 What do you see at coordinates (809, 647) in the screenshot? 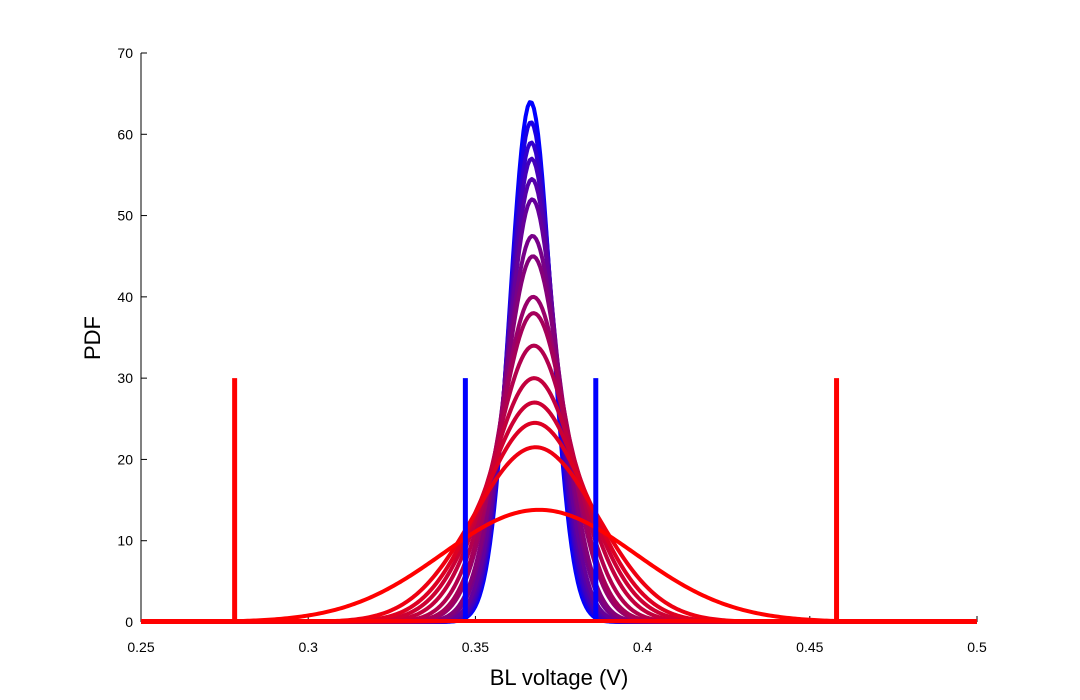
I see `x-tick-label: 0.45` at bounding box center [809, 647].